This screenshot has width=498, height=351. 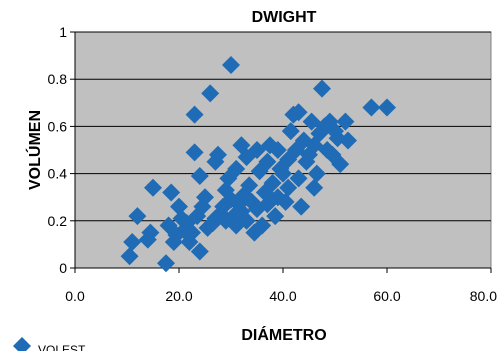 I want to click on y-axis-label: VOLÚMEN, so click(x=34, y=150).